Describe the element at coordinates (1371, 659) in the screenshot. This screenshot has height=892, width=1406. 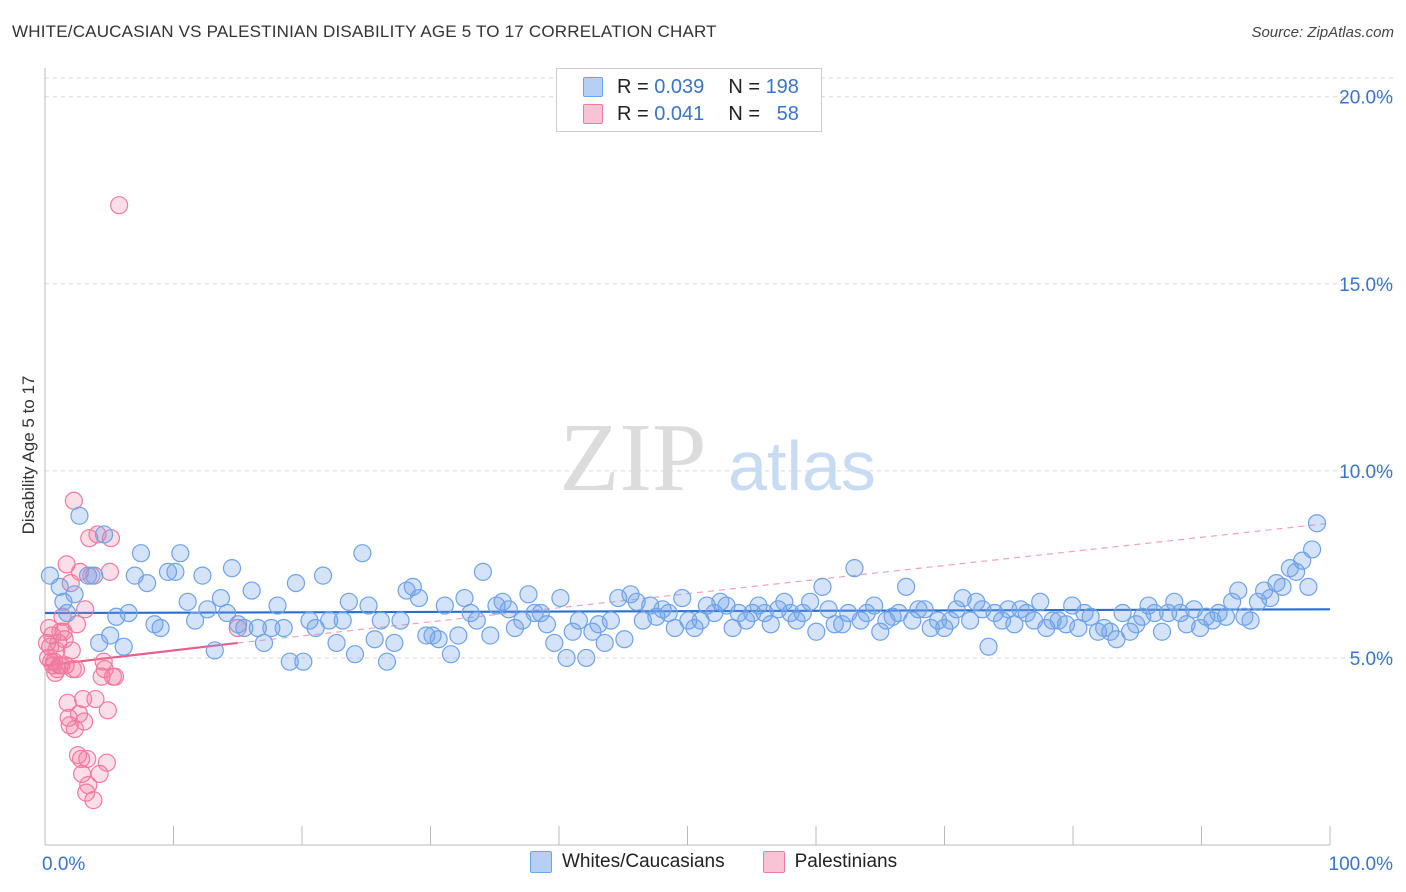
I see `y-tick-label: 5.0%` at that location.